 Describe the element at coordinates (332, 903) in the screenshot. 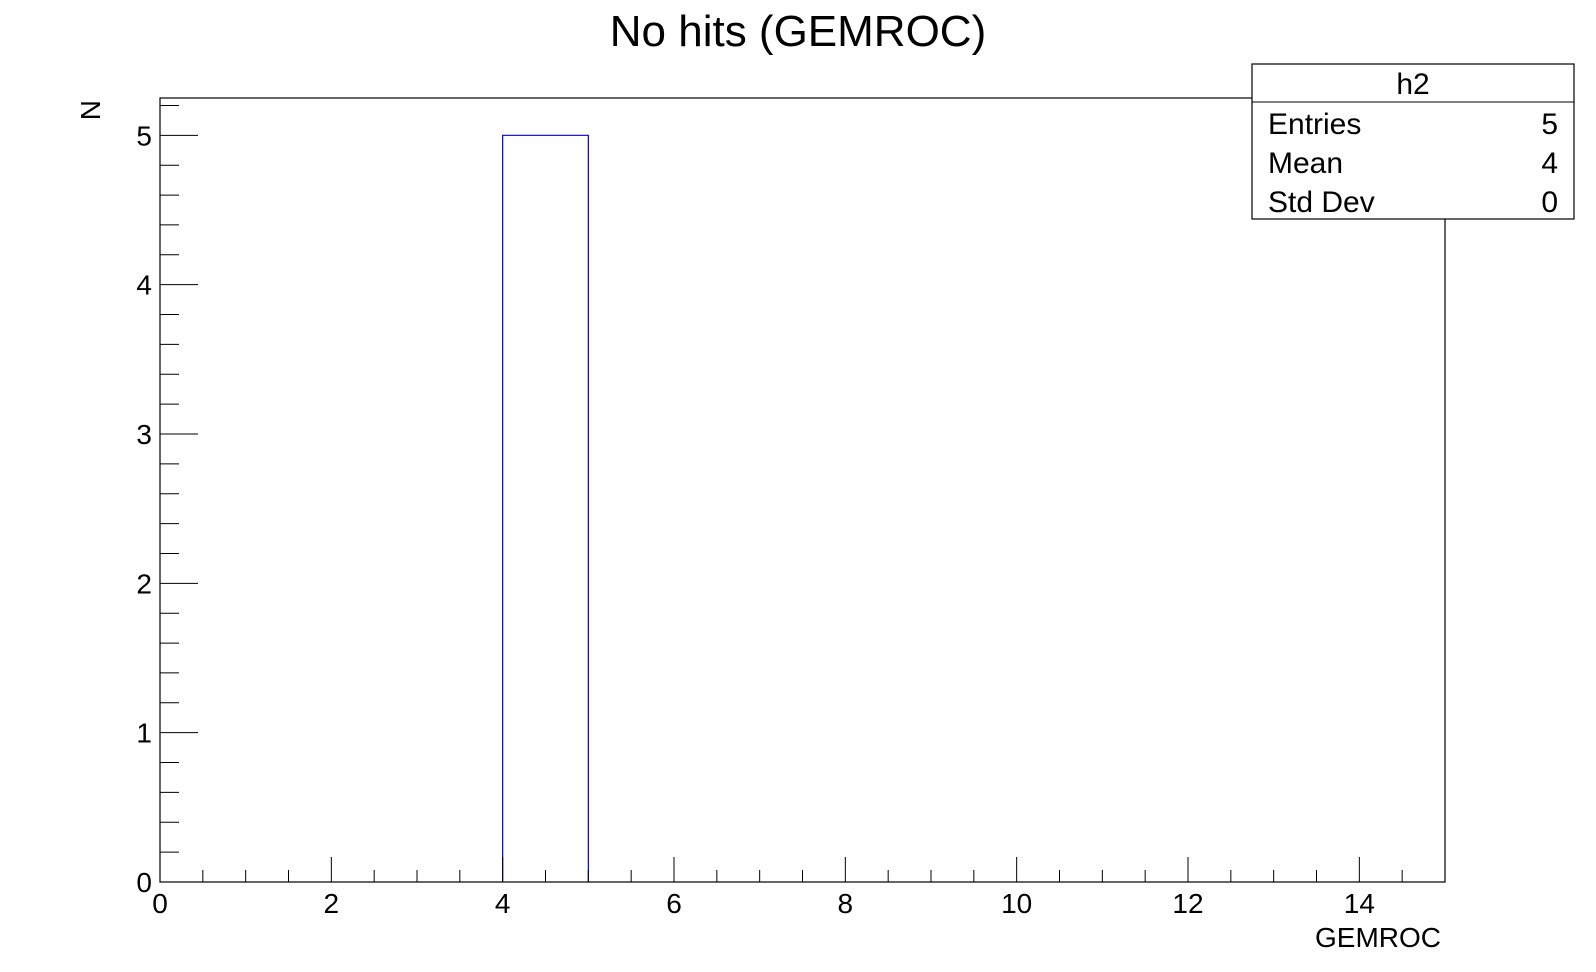

I see `x-tick-label: 2` at that location.